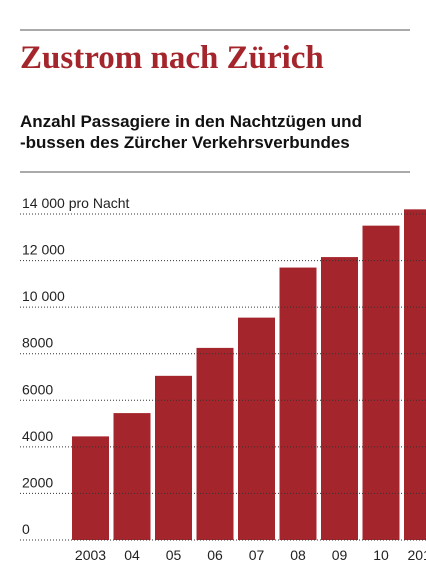 This screenshot has width=426, height=567. What do you see at coordinates (381, 555) in the screenshot?
I see `x-tick-label: 10` at bounding box center [381, 555].